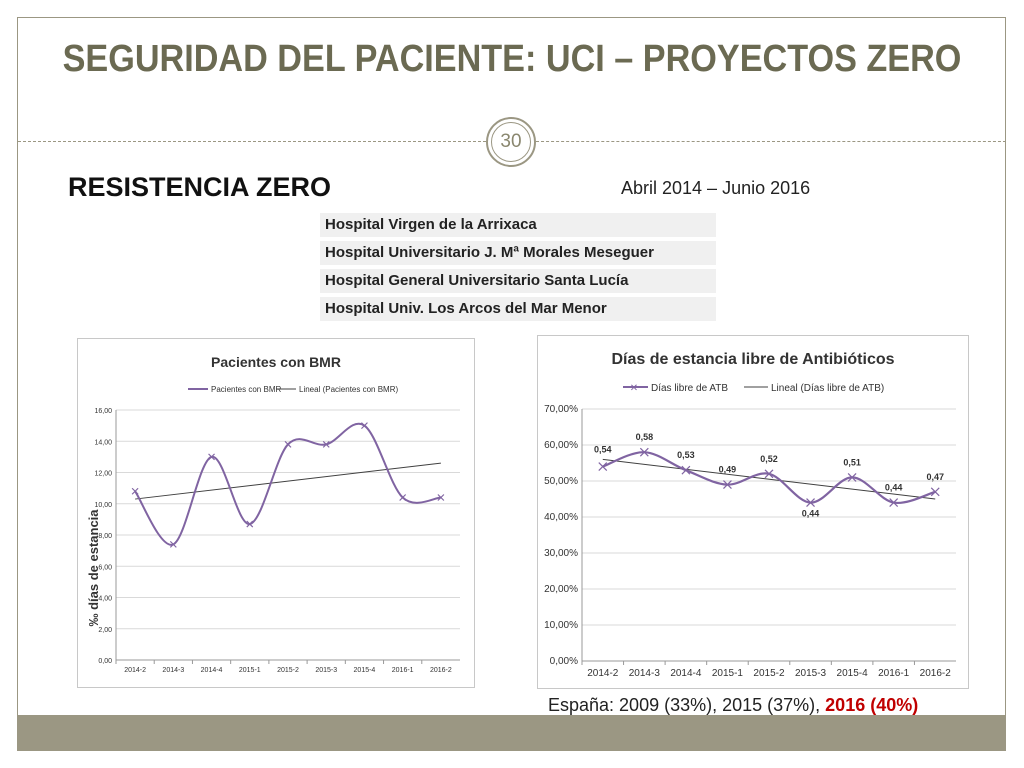 This screenshot has width=1024, height=768. Describe the element at coordinates (252, 141) in the screenshot. I see `divider-left` at that location.